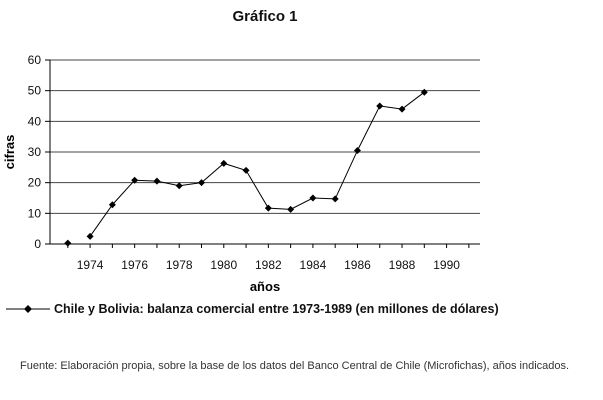  I want to click on x-tick-label: 1978, so click(179, 265).